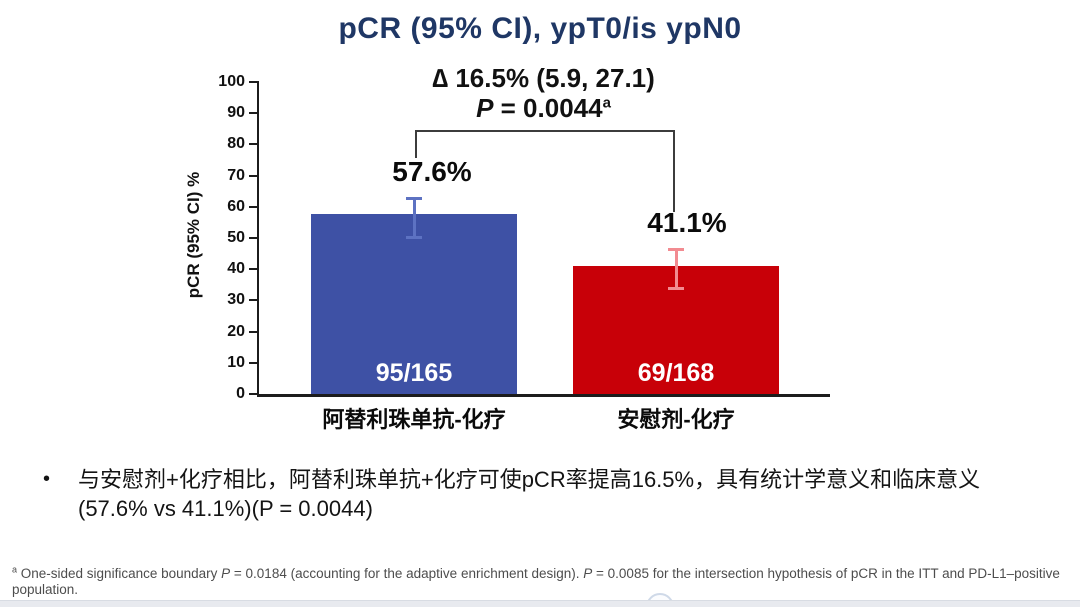  I want to click on delta-annotation: ∆ 16.5% (5.9, 27.1), so click(543, 78).